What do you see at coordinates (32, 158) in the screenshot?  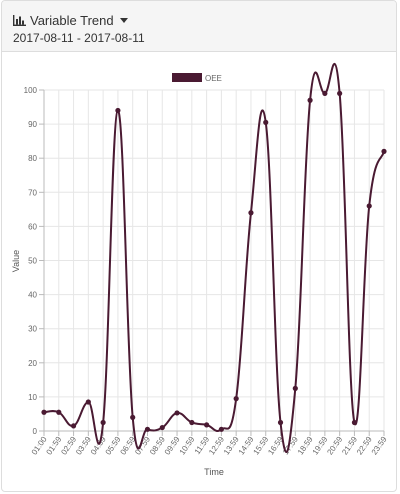 I see `y-tick-label: 80` at bounding box center [32, 158].